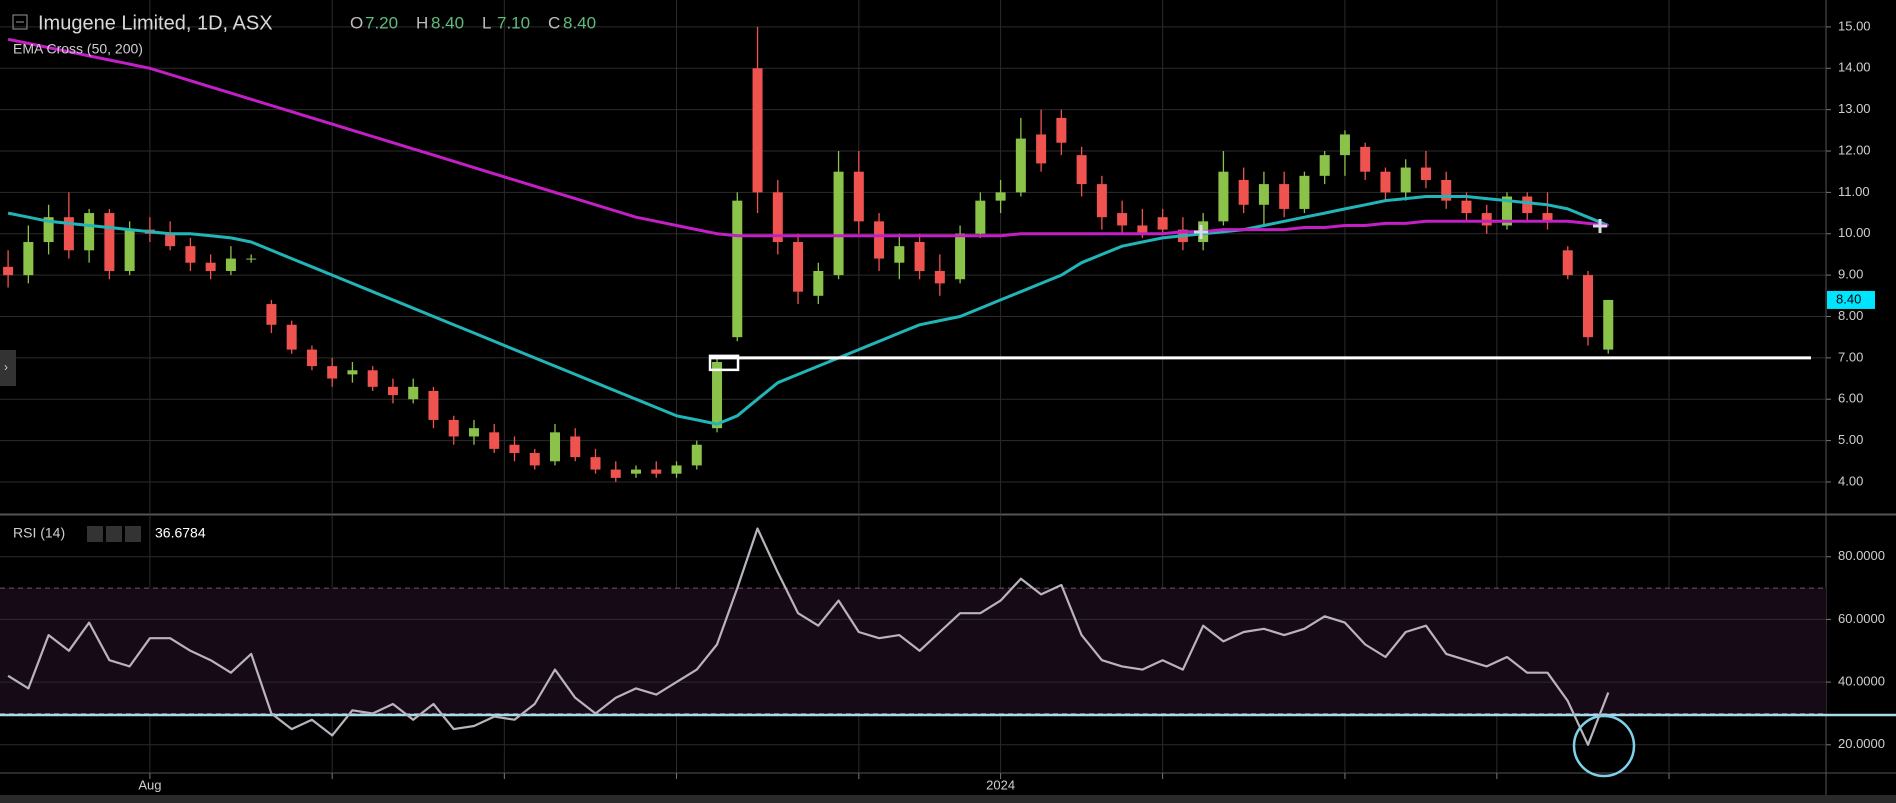 The width and height of the screenshot is (1896, 803). Describe the element at coordinates (486, 22) in the screenshot. I see `ohlc-key: L` at that location.